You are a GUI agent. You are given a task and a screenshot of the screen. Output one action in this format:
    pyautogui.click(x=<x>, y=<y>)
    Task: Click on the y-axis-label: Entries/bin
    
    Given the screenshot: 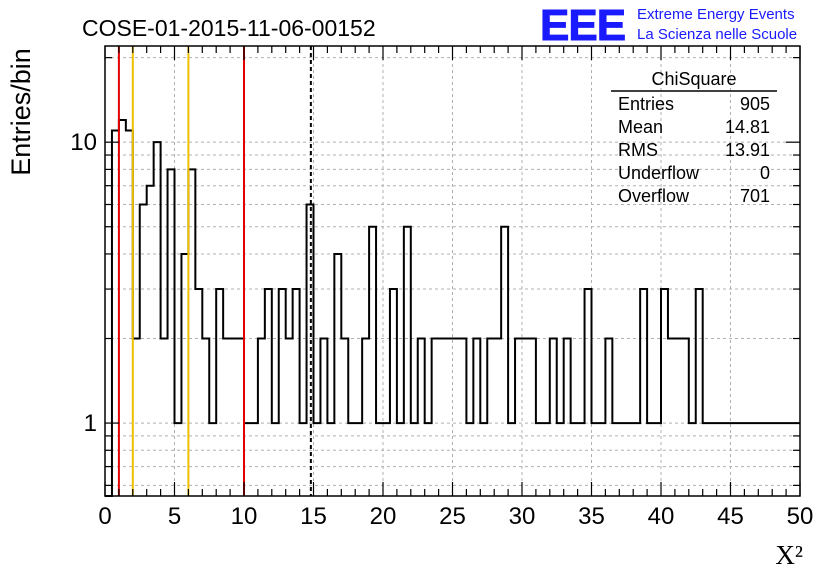 What is the action you would take?
    pyautogui.click(x=21, y=112)
    